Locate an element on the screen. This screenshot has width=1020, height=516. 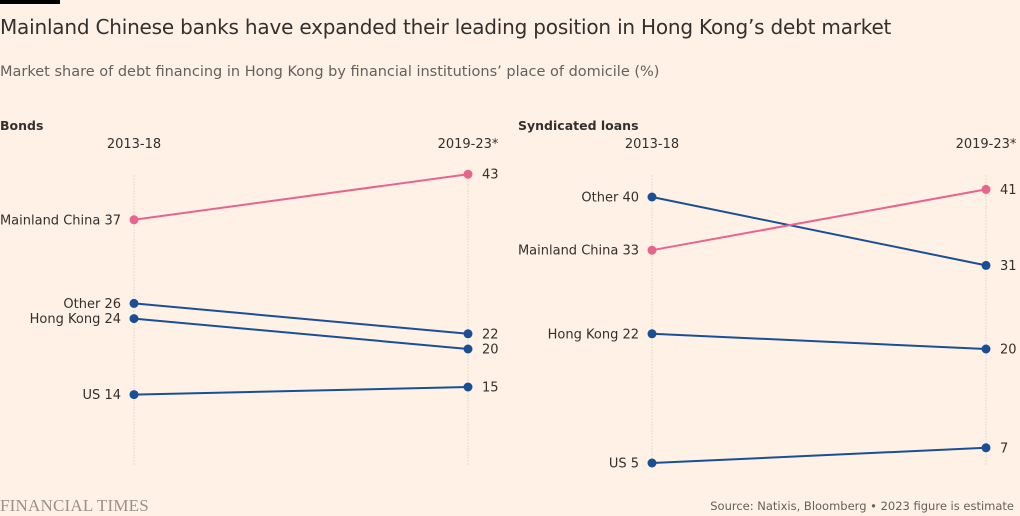
ft-top-bar is located at coordinates (30, 2).